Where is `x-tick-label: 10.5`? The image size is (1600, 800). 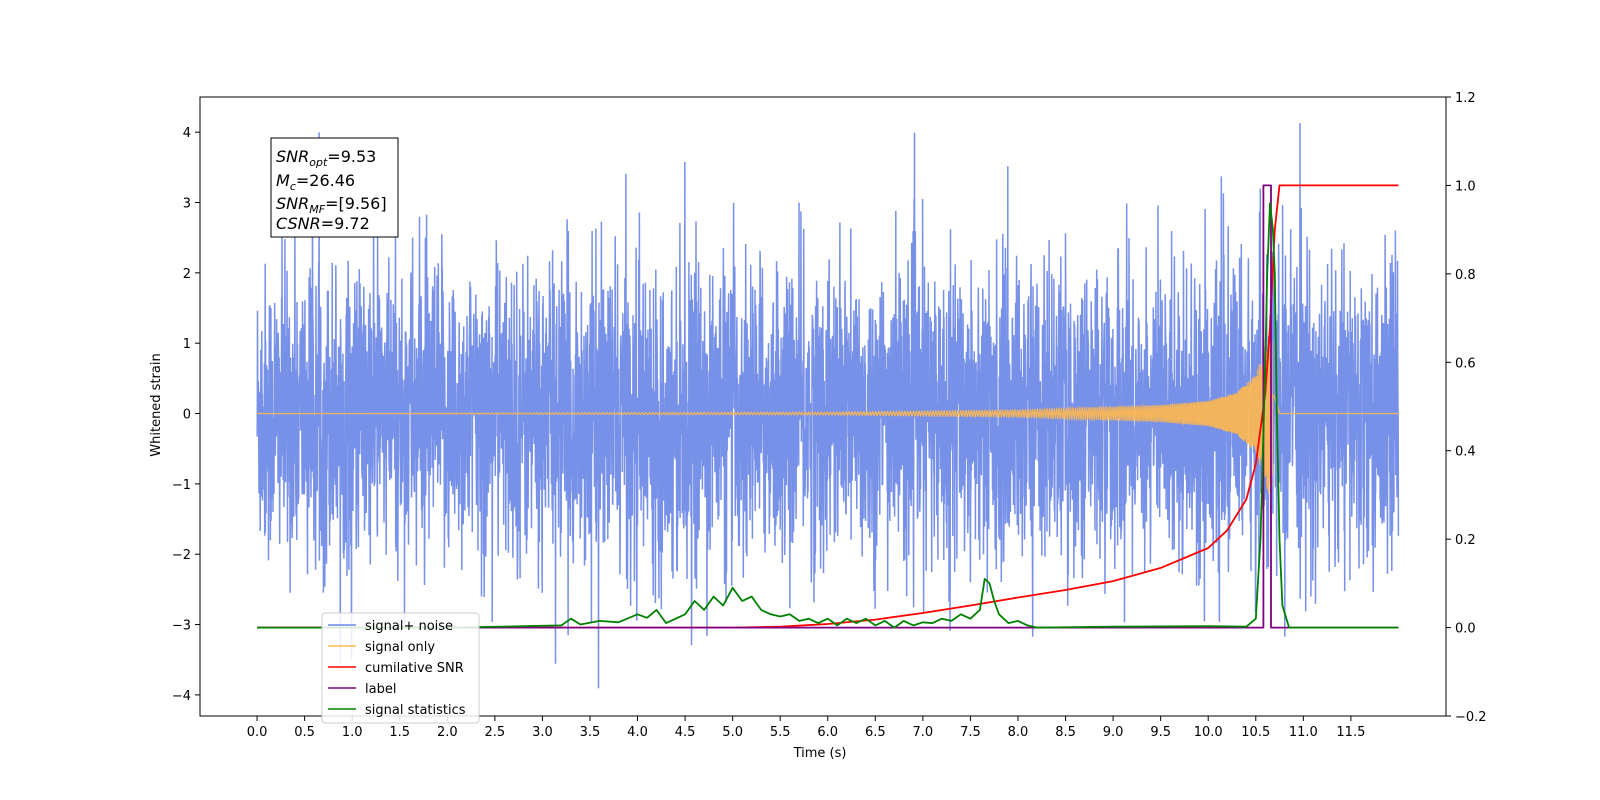
x-tick-label: 10.5 is located at coordinates (1255, 732).